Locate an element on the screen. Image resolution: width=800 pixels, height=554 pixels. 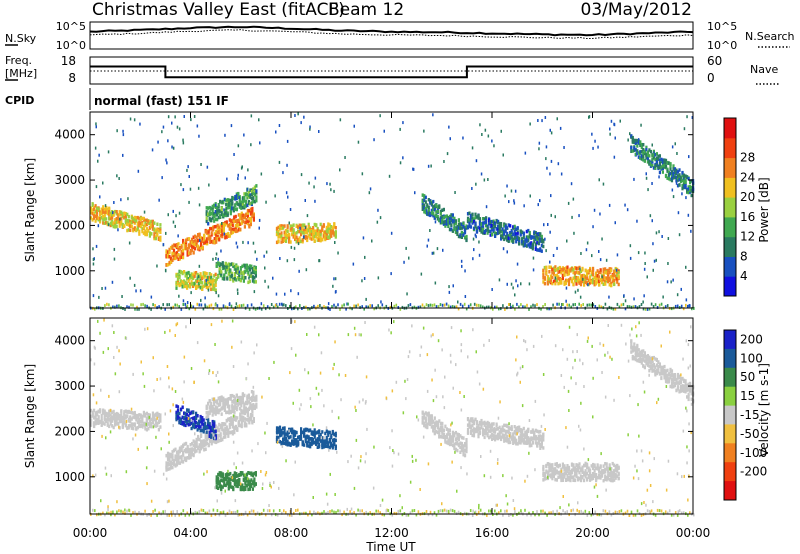
cpid-text: normal (fast) 151 IF is located at coordinates (161, 101).